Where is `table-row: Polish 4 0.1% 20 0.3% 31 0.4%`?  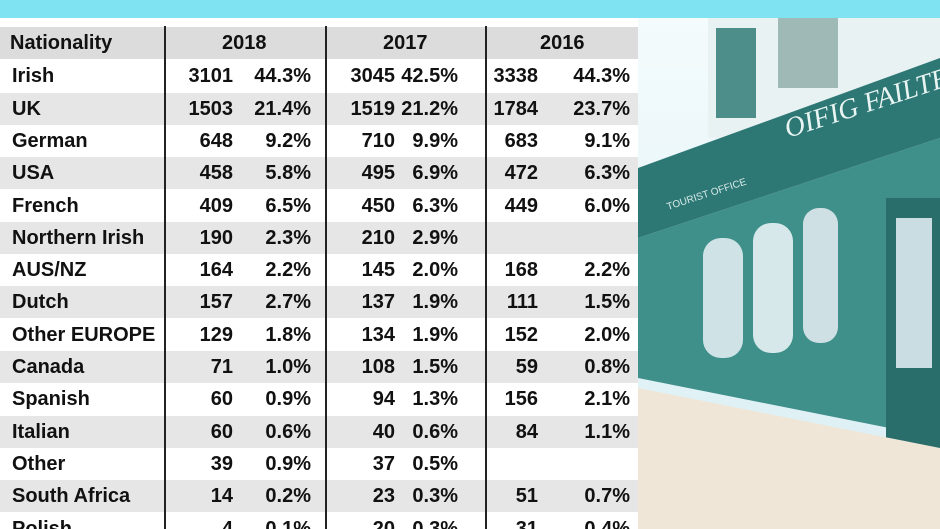
table-row: Polish 4 0.1% 20 0.3% 31 0.4% is located at coordinates (319, 521).